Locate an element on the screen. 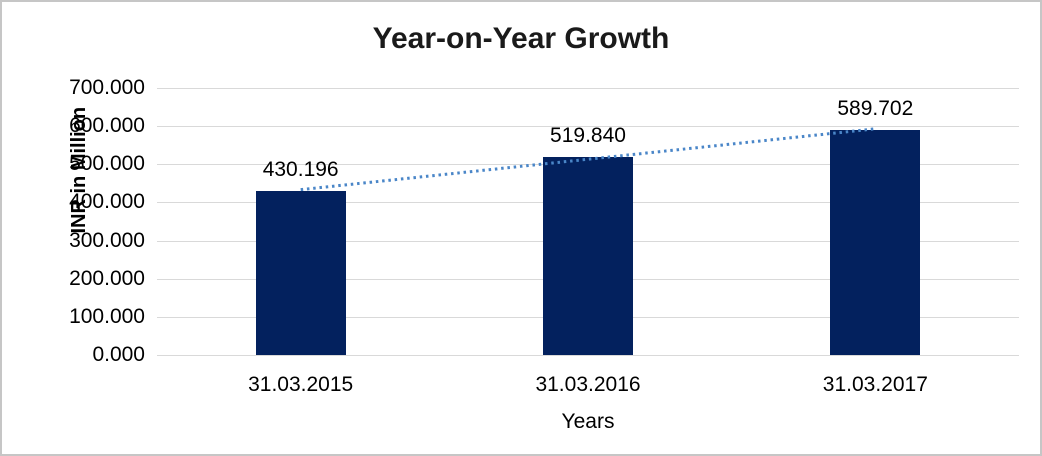 The height and width of the screenshot is (456, 1042). x-tick-label: 31.03.2015 is located at coordinates (301, 384).